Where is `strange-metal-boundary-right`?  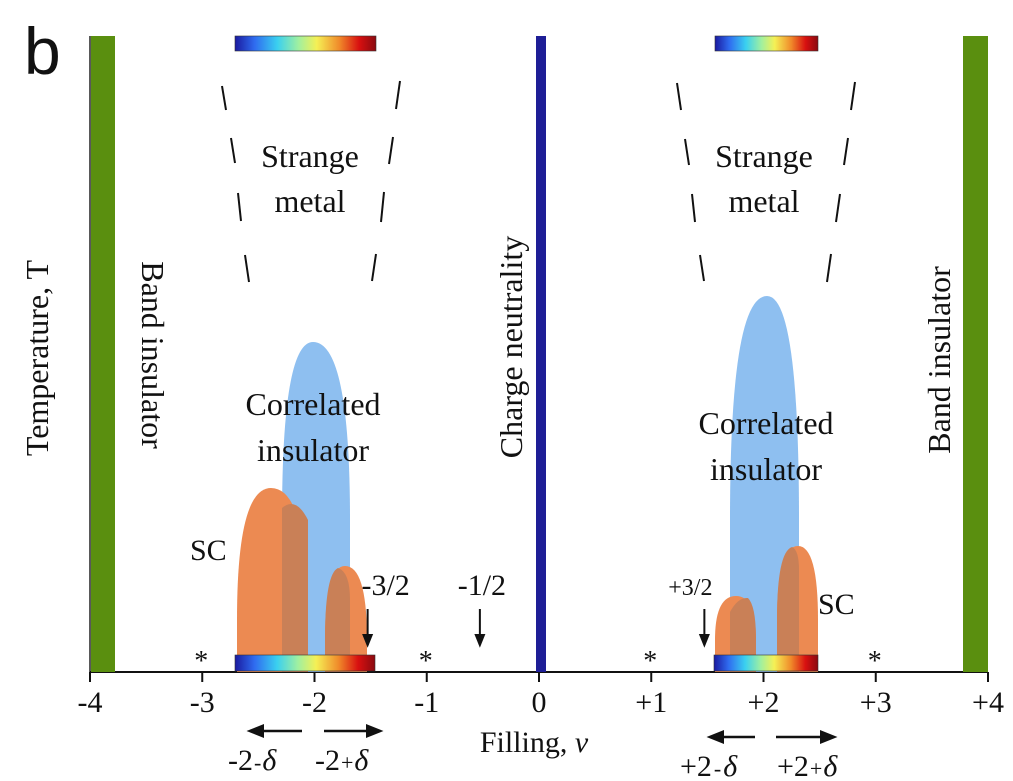 strange-metal-boundary-right is located at coordinates (766, 182).